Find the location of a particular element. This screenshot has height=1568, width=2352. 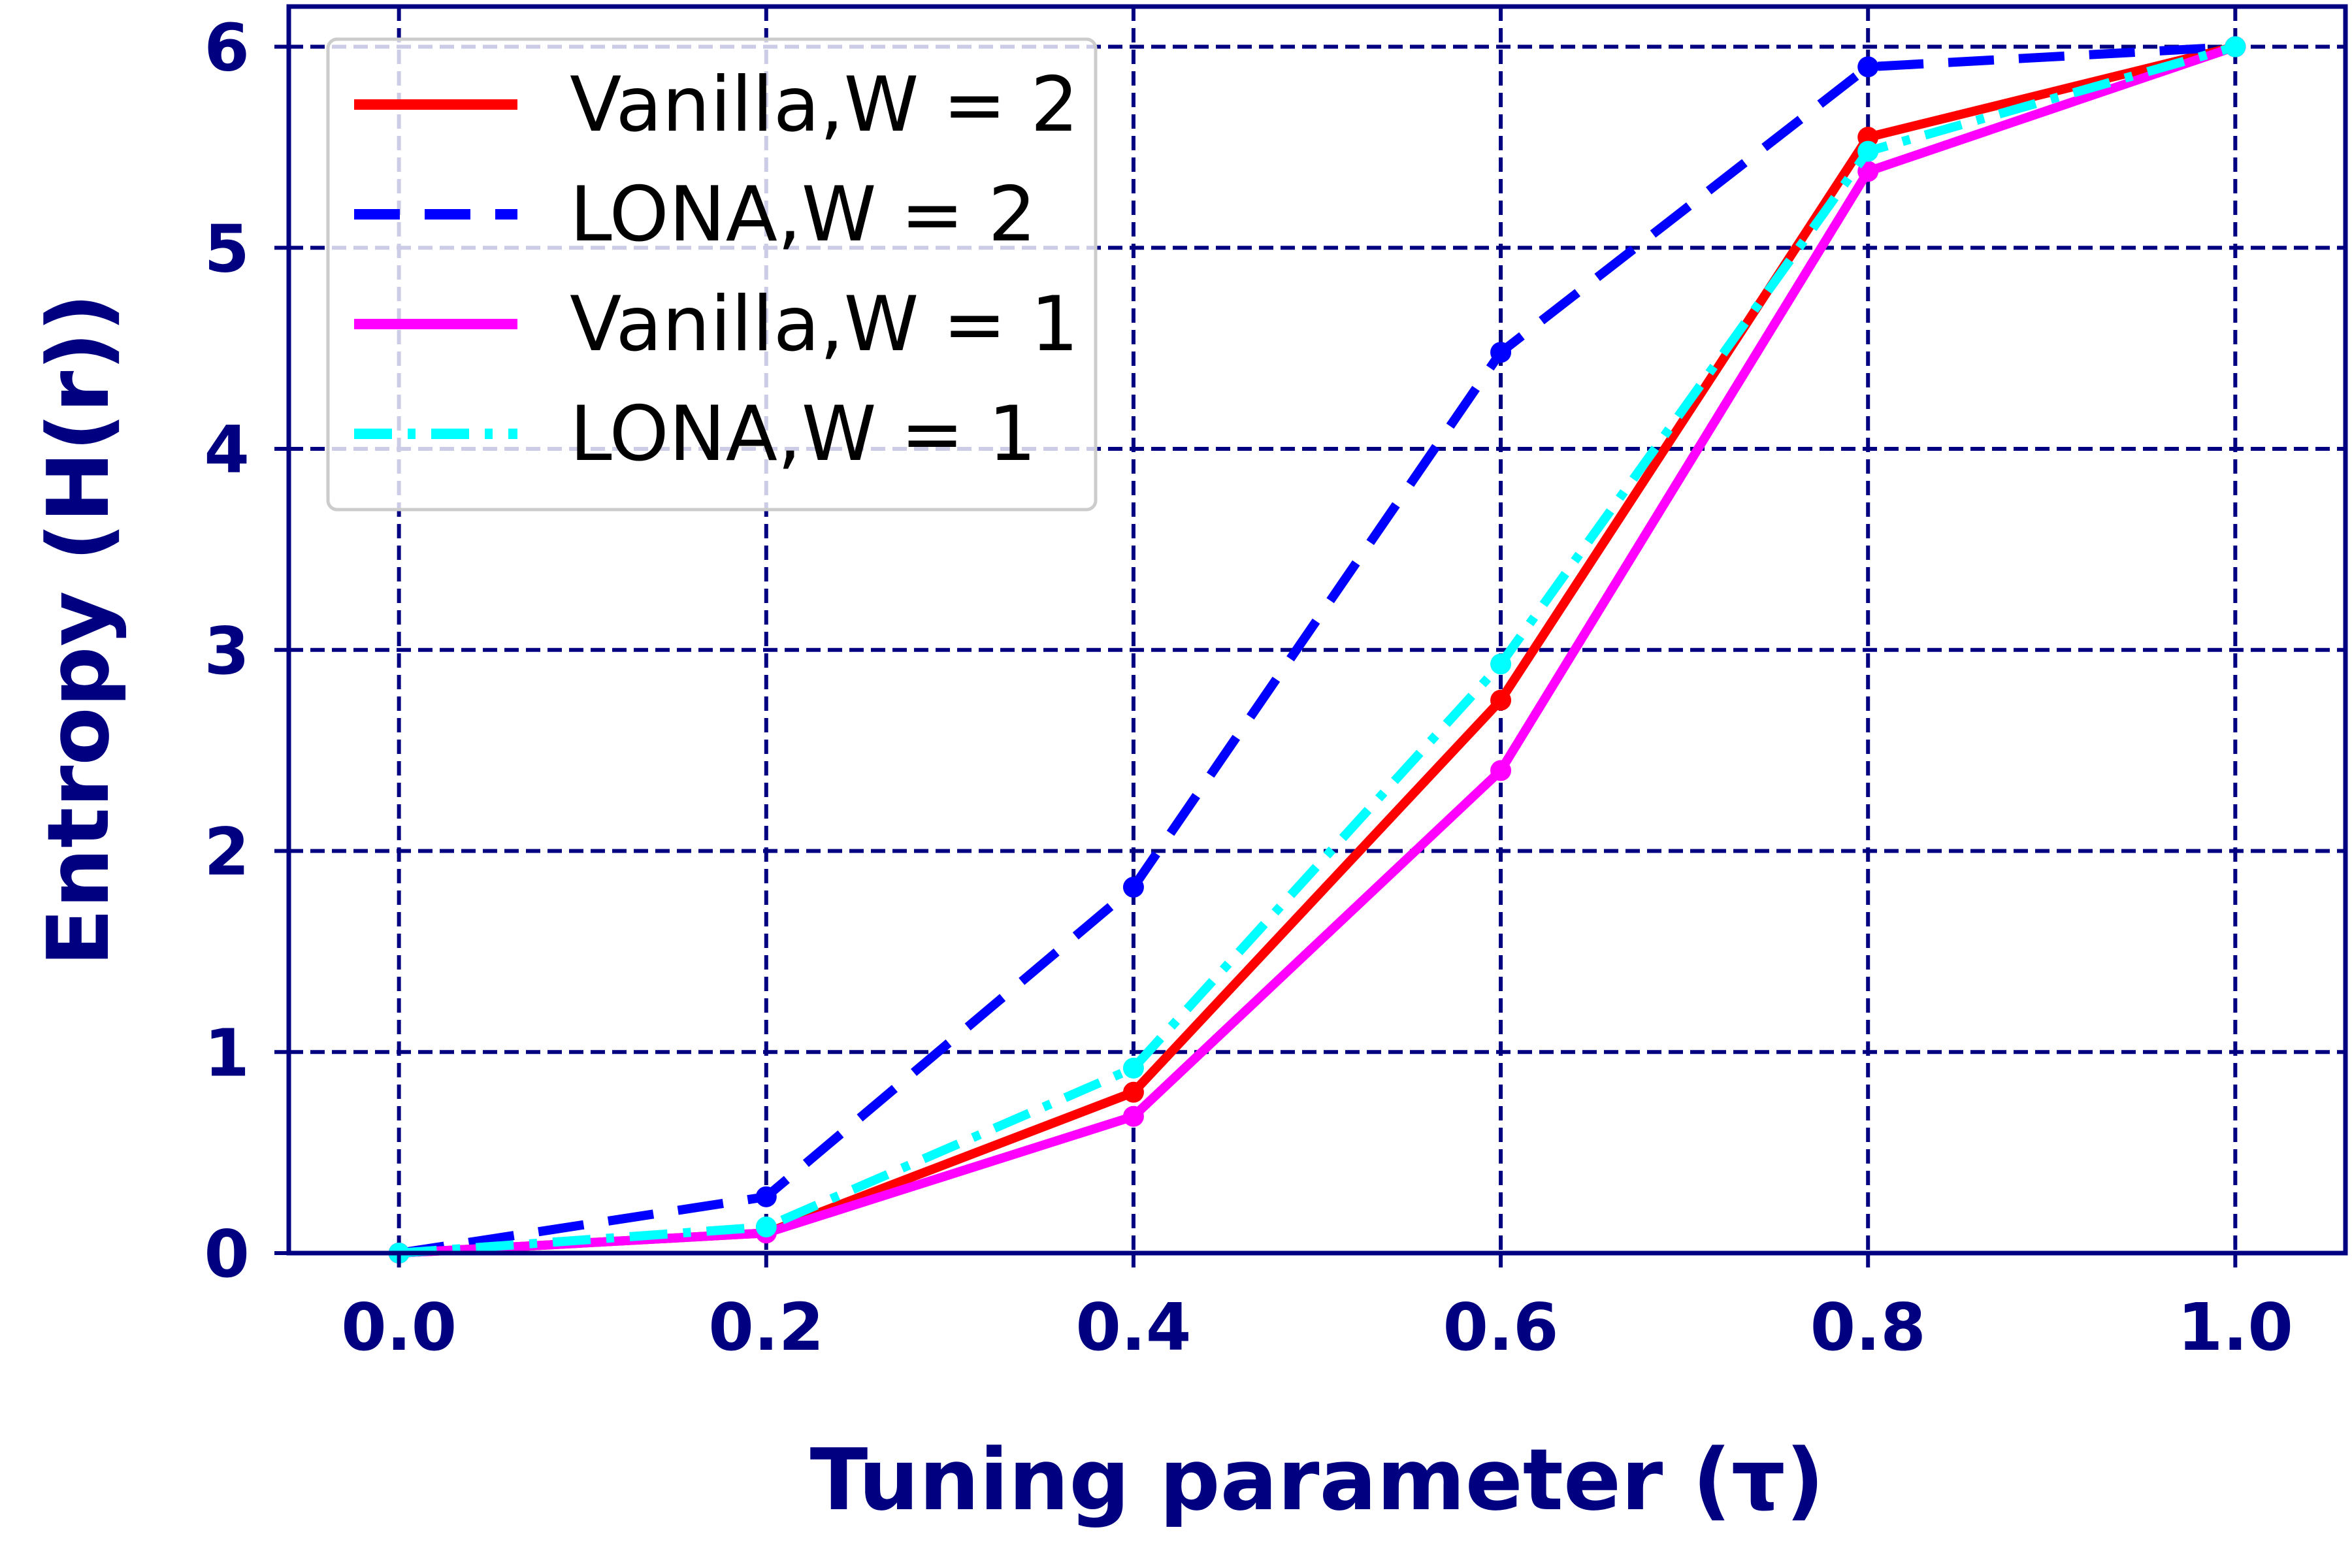

x-tick-label: 0.6 is located at coordinates (1500, 1327).